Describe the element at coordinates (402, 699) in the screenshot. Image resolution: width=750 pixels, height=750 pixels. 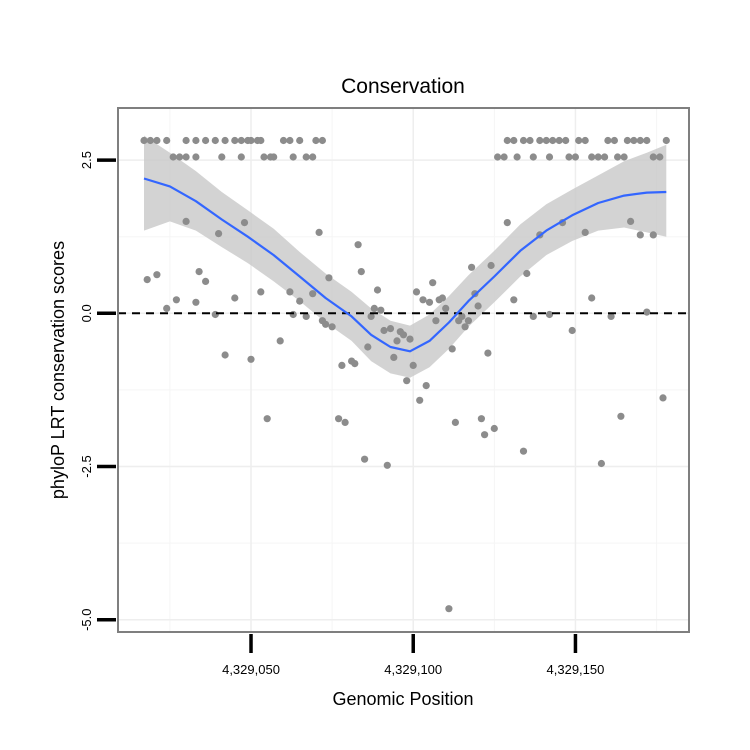
I see `x-axis-title: Genomic Position` at that location.